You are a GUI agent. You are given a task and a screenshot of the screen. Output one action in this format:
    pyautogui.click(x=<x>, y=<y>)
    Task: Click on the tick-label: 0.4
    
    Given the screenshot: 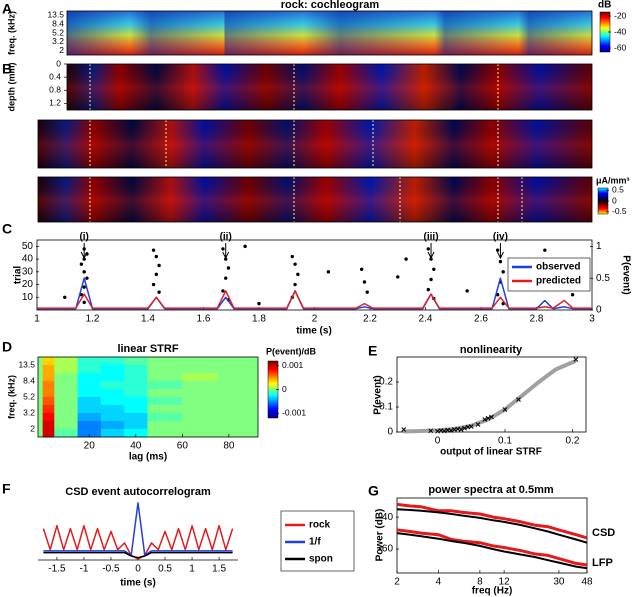 What is the action you would take?
    pyautogui.click(x=55, y=76)
    